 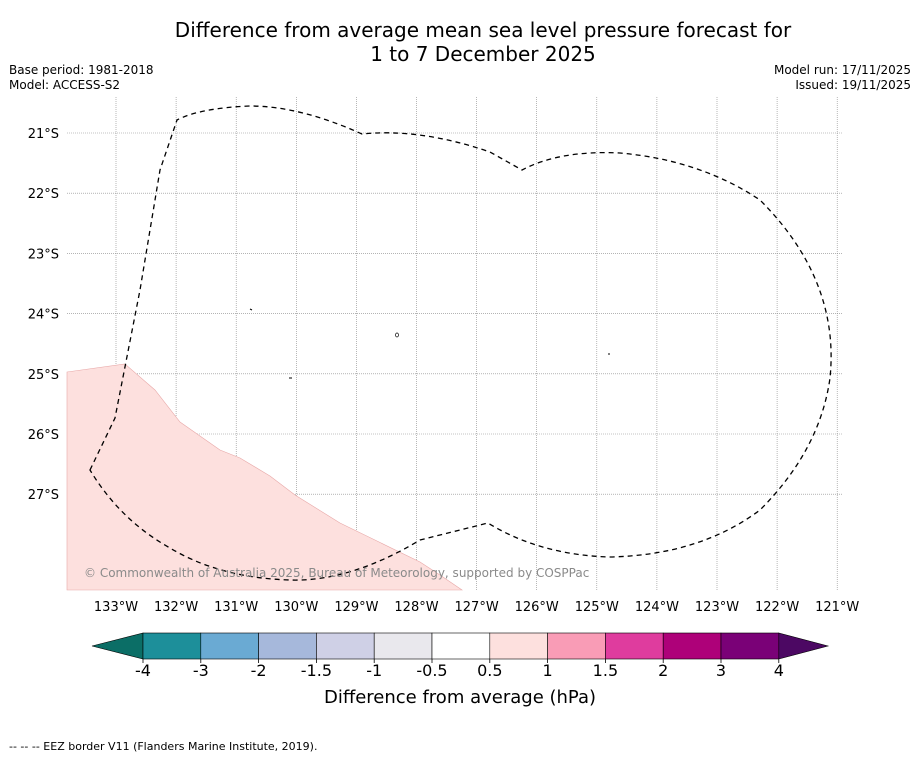 I want to click on lon-label-130w: 130°W, so click(x=296, y=607).